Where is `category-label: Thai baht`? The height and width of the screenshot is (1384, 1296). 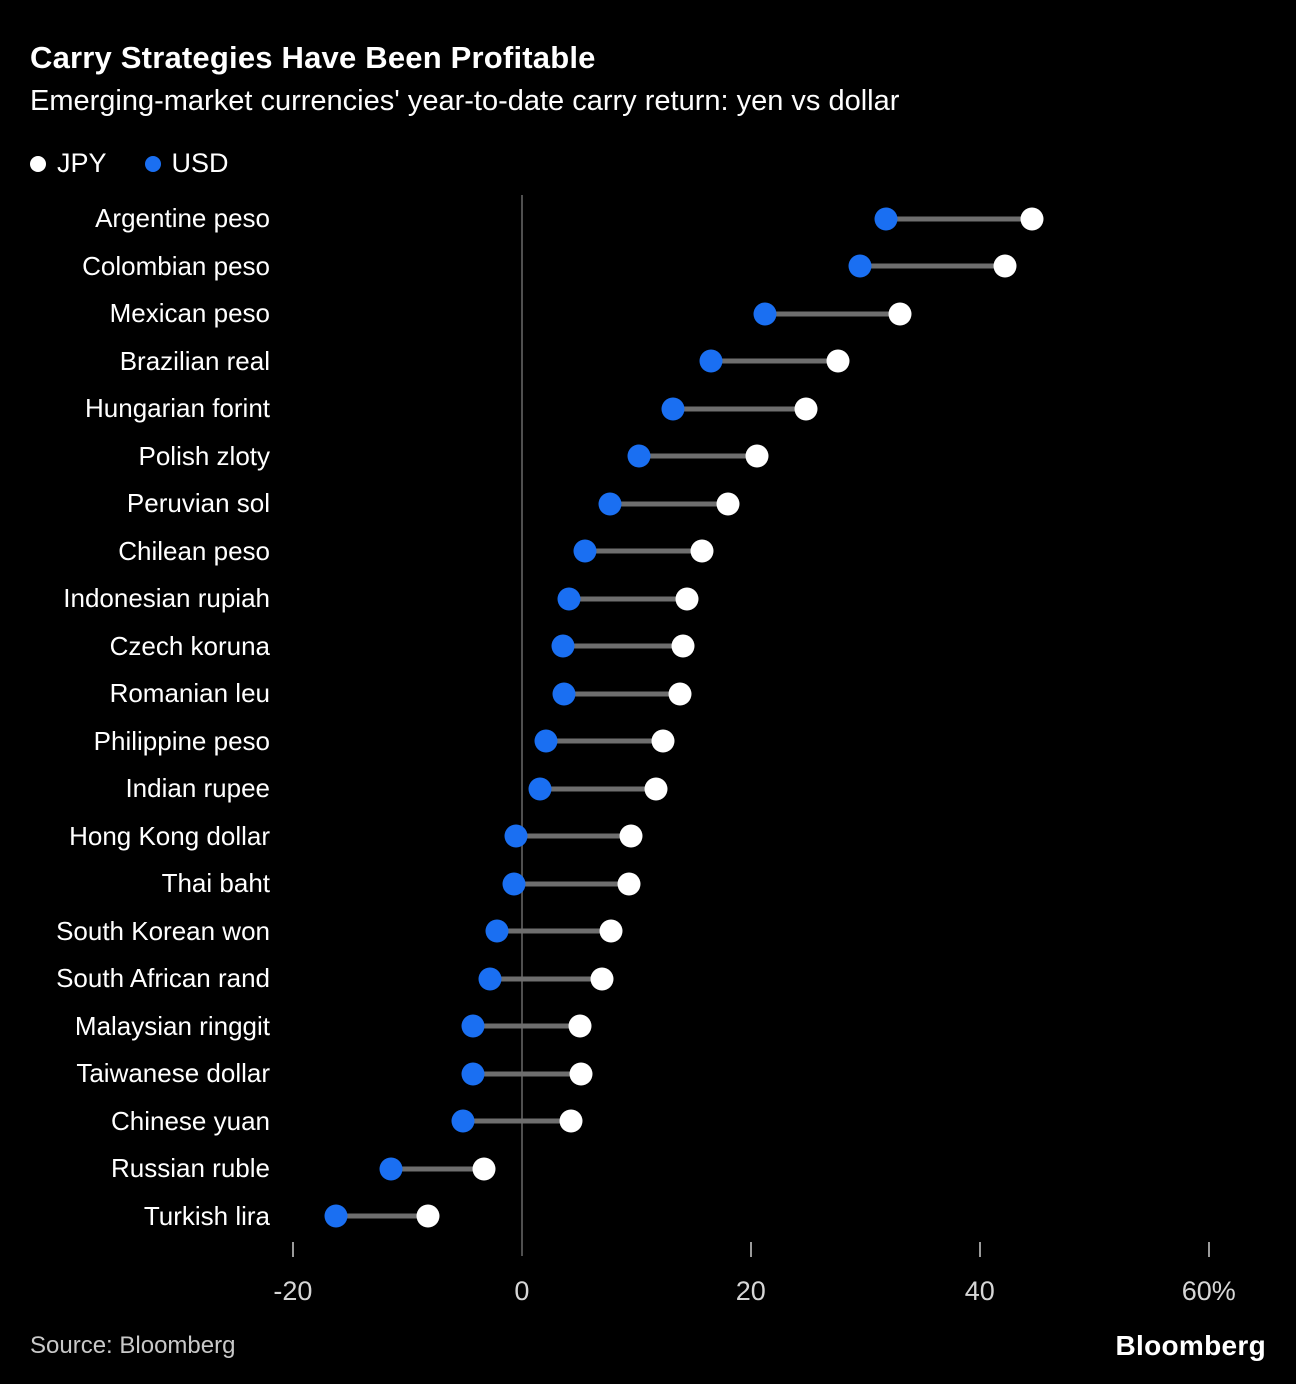
category-label: Thai baht is located at coordinates (215, 883).